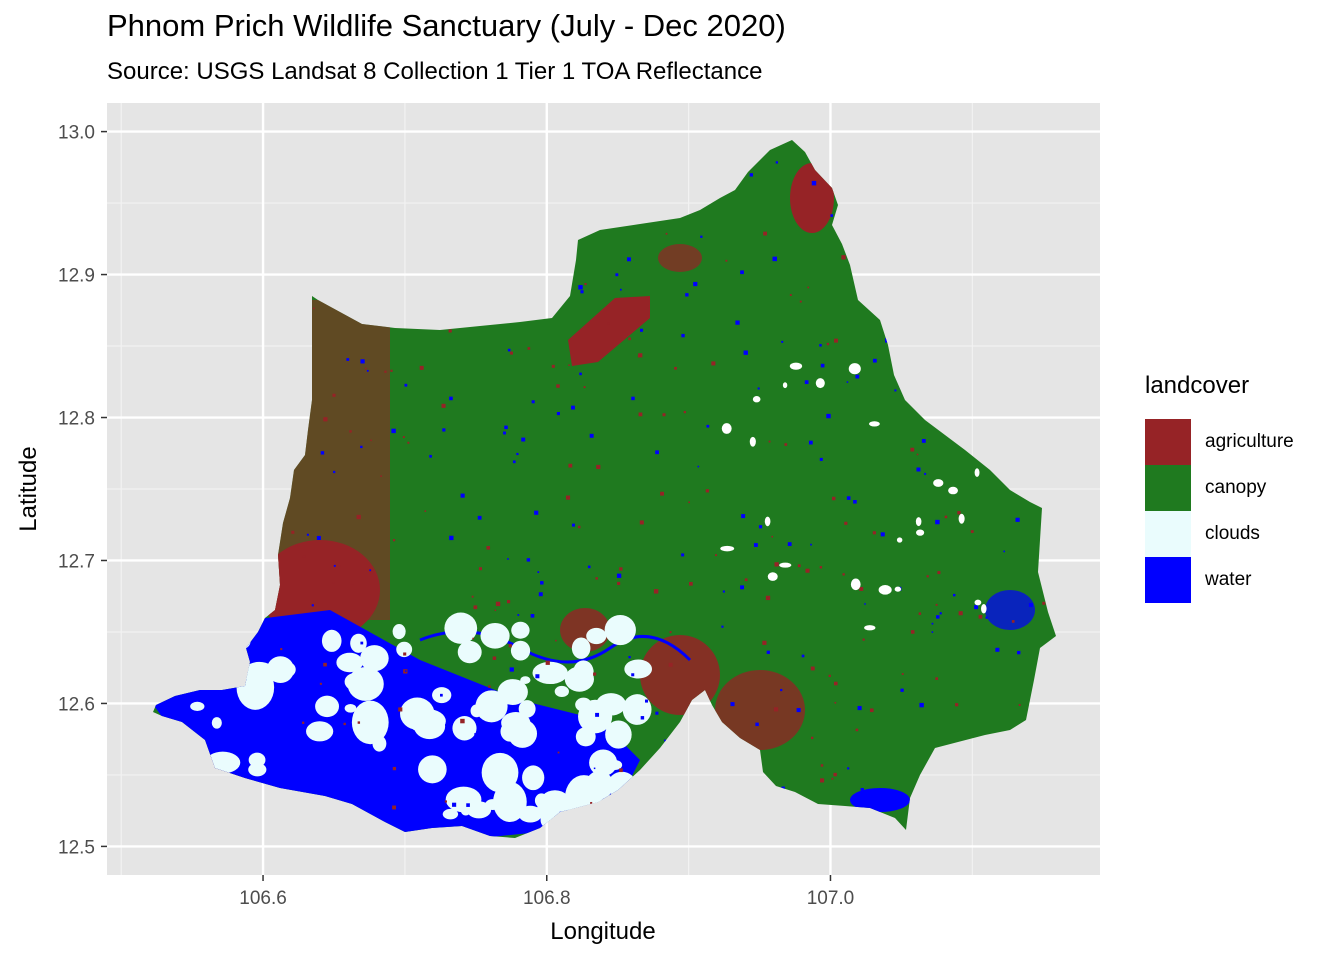 This screenshot has width=1344, height=960. Describe the element at coordinates (831, 898) in the screenshot. I see `x-tick-label: 107.0` at that location.